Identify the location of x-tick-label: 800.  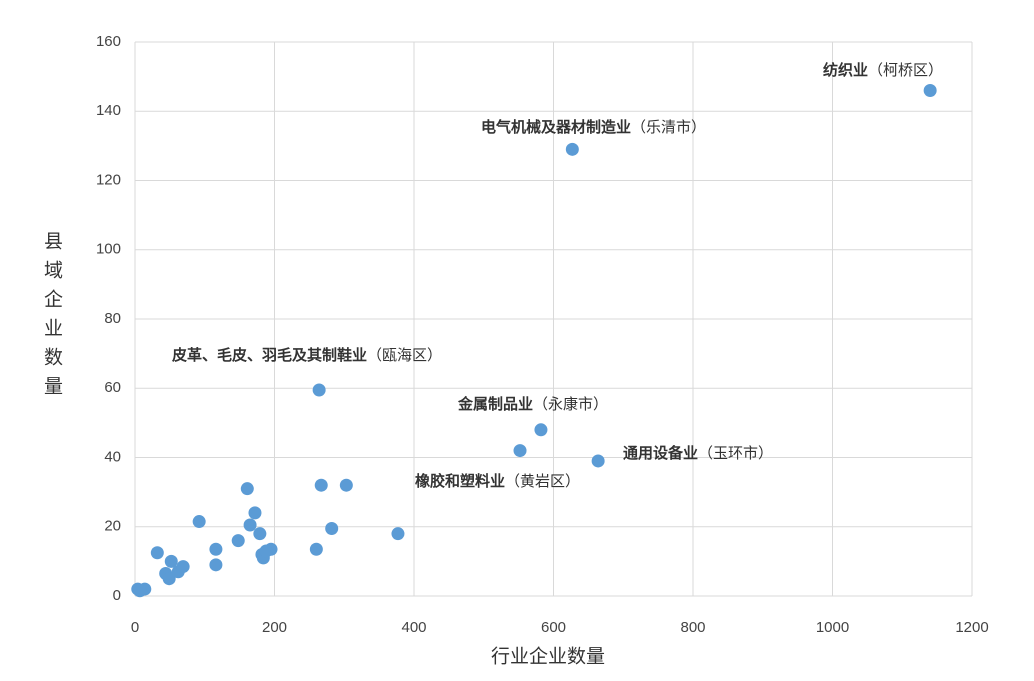
(692, 627).